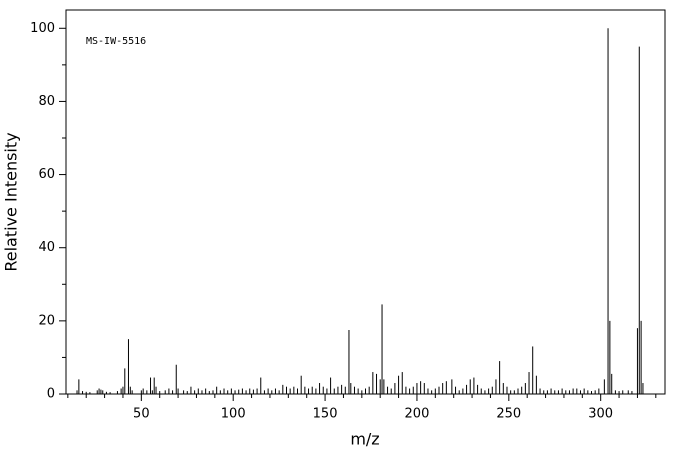 The image size is (676, 455). What do you see at coordinates (46, 247) in the screenshot?
I see `y-tick-label: 40` at bounding box center [46, 247].